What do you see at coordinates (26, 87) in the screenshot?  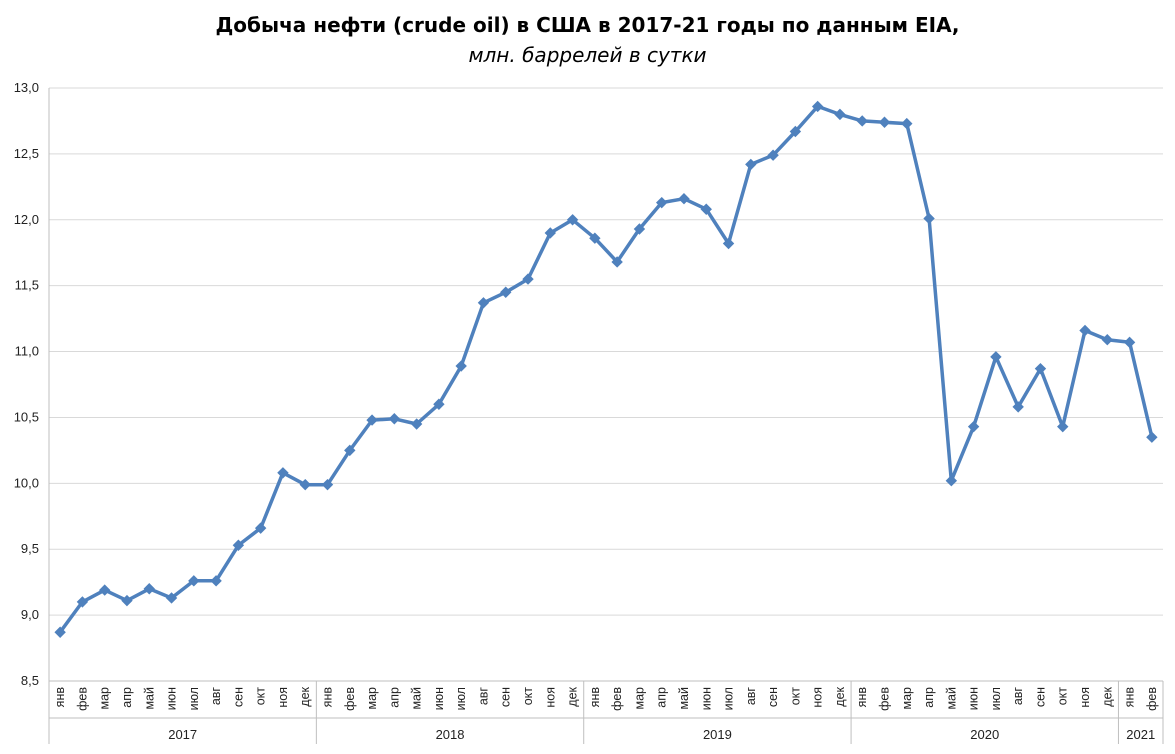 I see `y-tick-label: 13,0` at bounding box center [26, 87].